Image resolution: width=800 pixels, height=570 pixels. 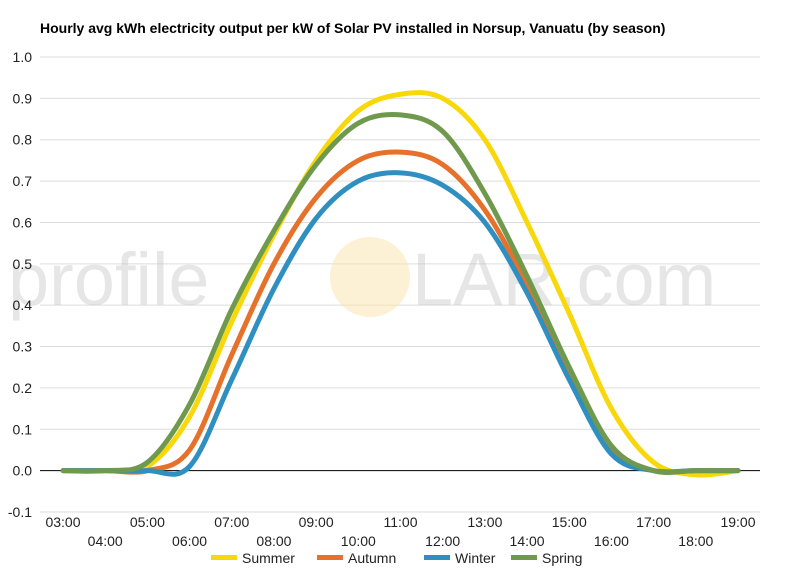 I want to click on legend-swatch-summer, so click(x=224, y=557).